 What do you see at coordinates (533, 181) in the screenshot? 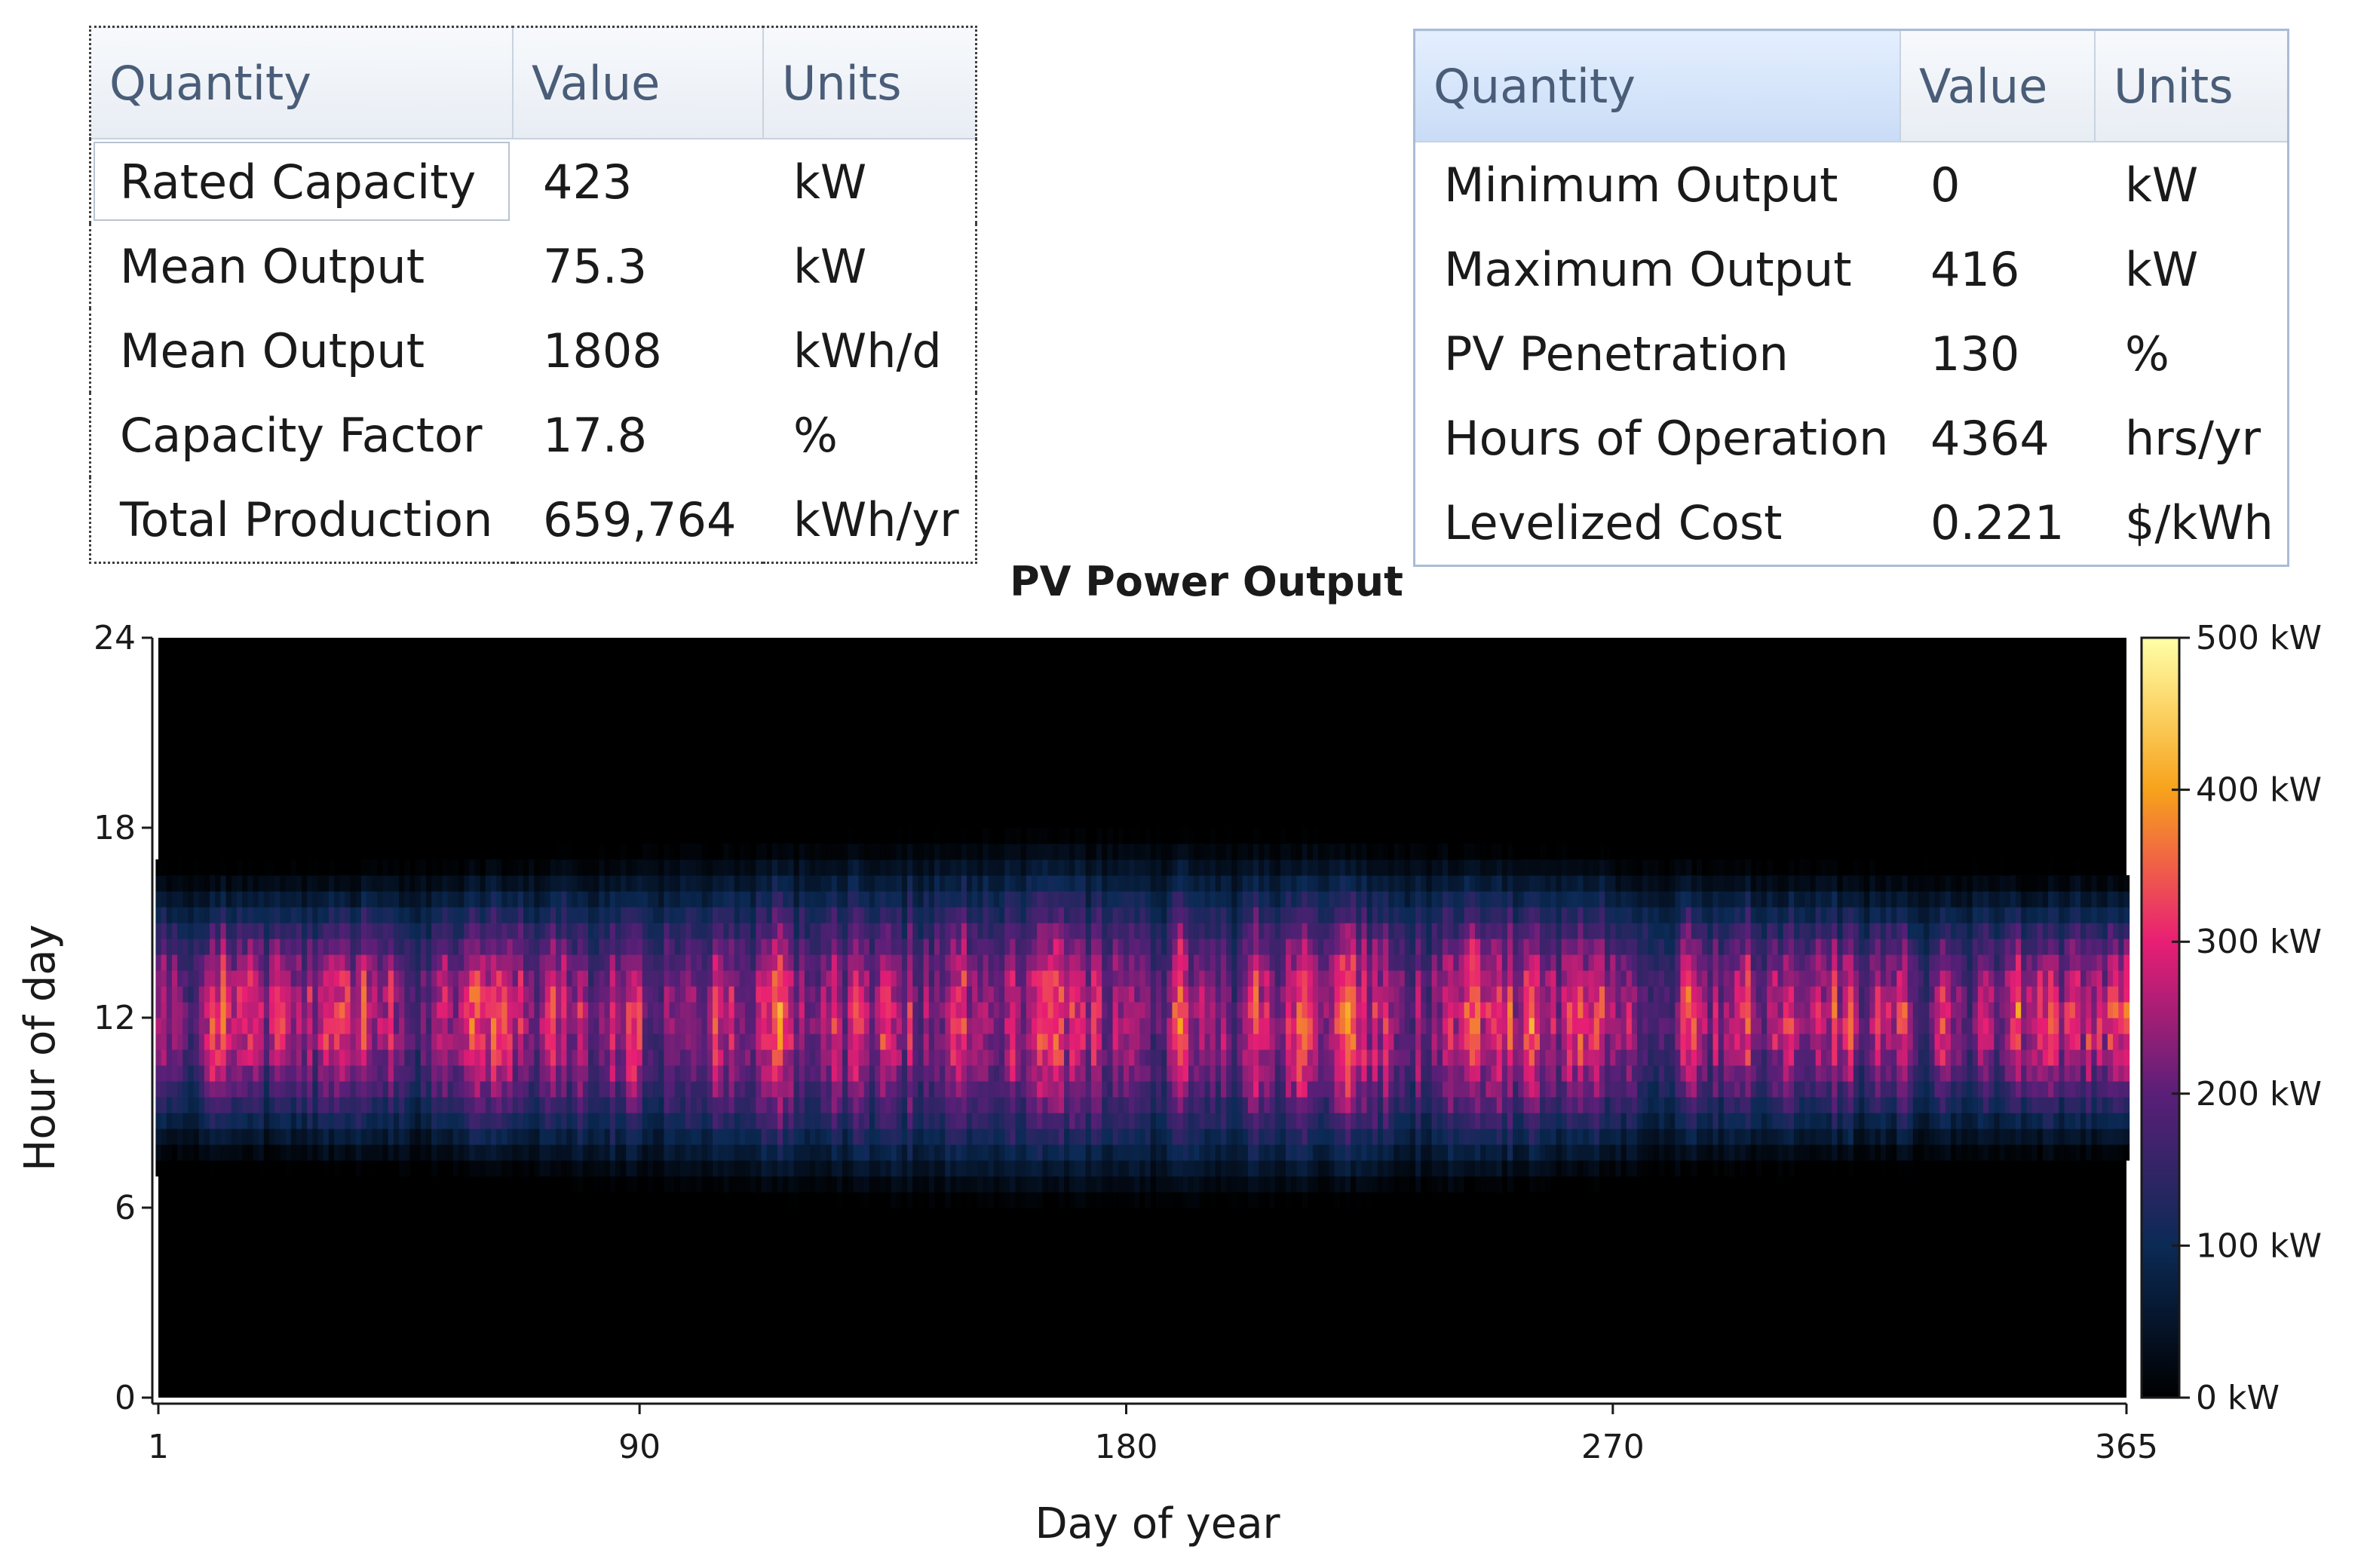
I see `table-row: Rated Capacity 423 kW` at bounding box center [533, 181].